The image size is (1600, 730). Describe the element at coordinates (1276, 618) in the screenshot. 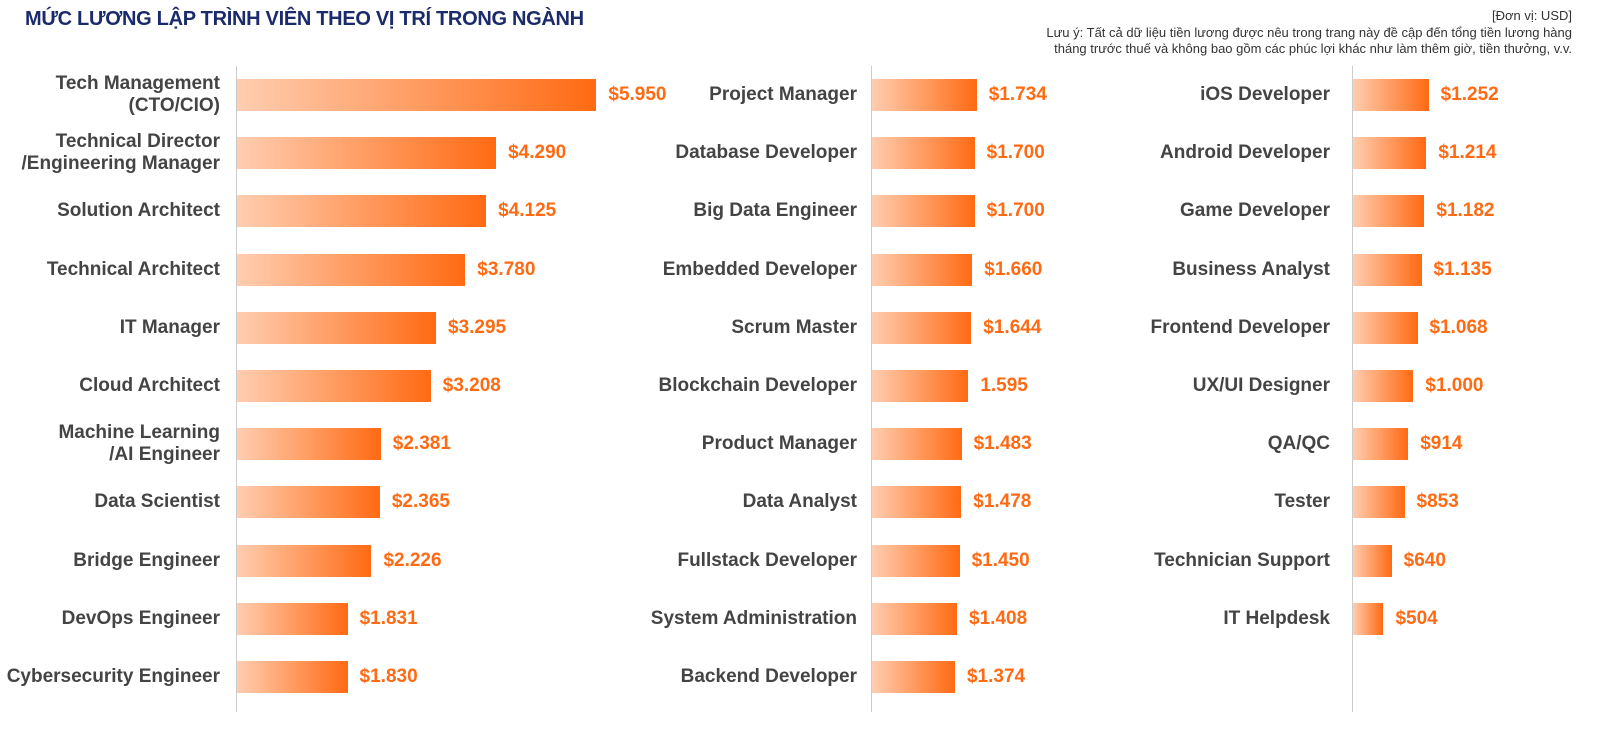

I see `category-label: IT Helpdesk` at that location.